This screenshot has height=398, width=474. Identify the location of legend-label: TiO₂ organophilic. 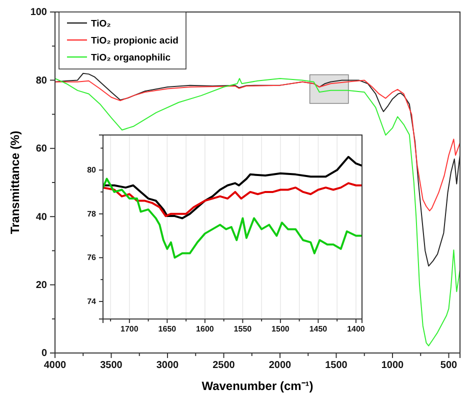
(131, 58).